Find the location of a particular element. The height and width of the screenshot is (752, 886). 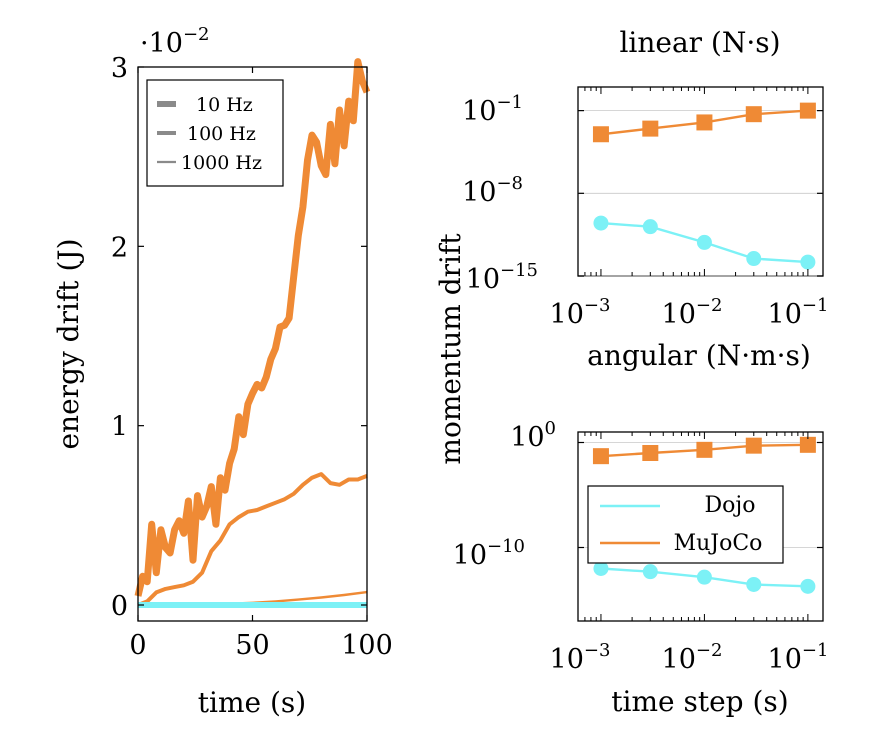

angular-panel-title: angular (N·m·s) is located at coordinates (699, 355).